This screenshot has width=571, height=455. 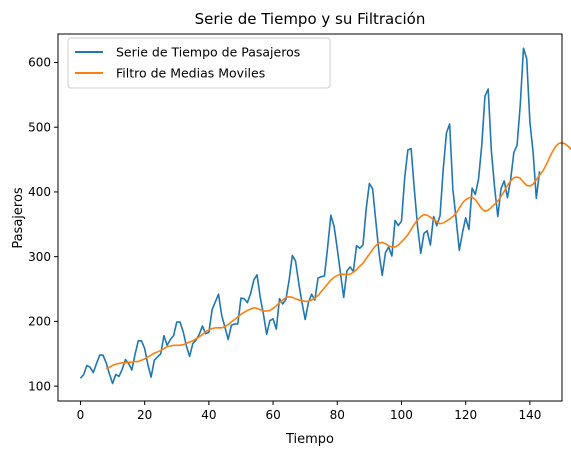 What do you see at coordinates (272, 415) in the screenshot?
I see `x-tick-label: 60` at bounding box center [272, 415].